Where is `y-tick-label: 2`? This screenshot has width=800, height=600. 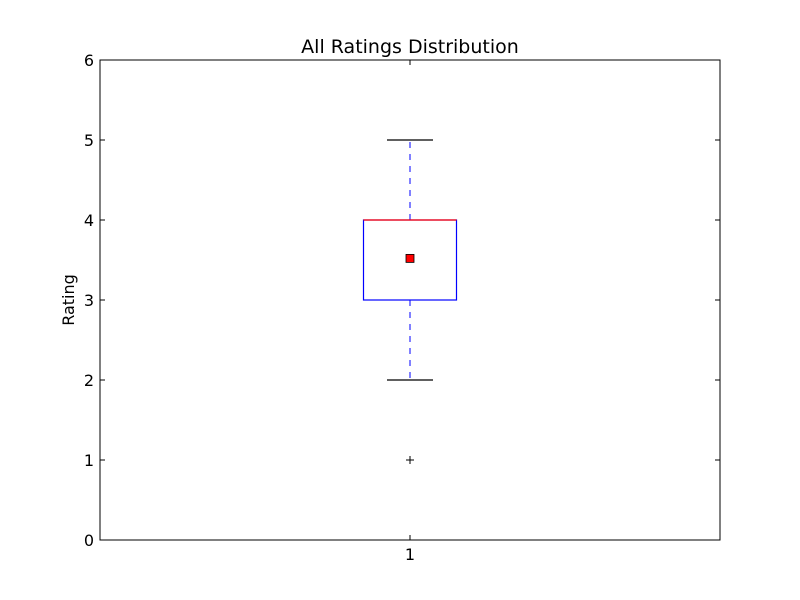 y-tick-label: 2 is located at coordinates (89, 380).